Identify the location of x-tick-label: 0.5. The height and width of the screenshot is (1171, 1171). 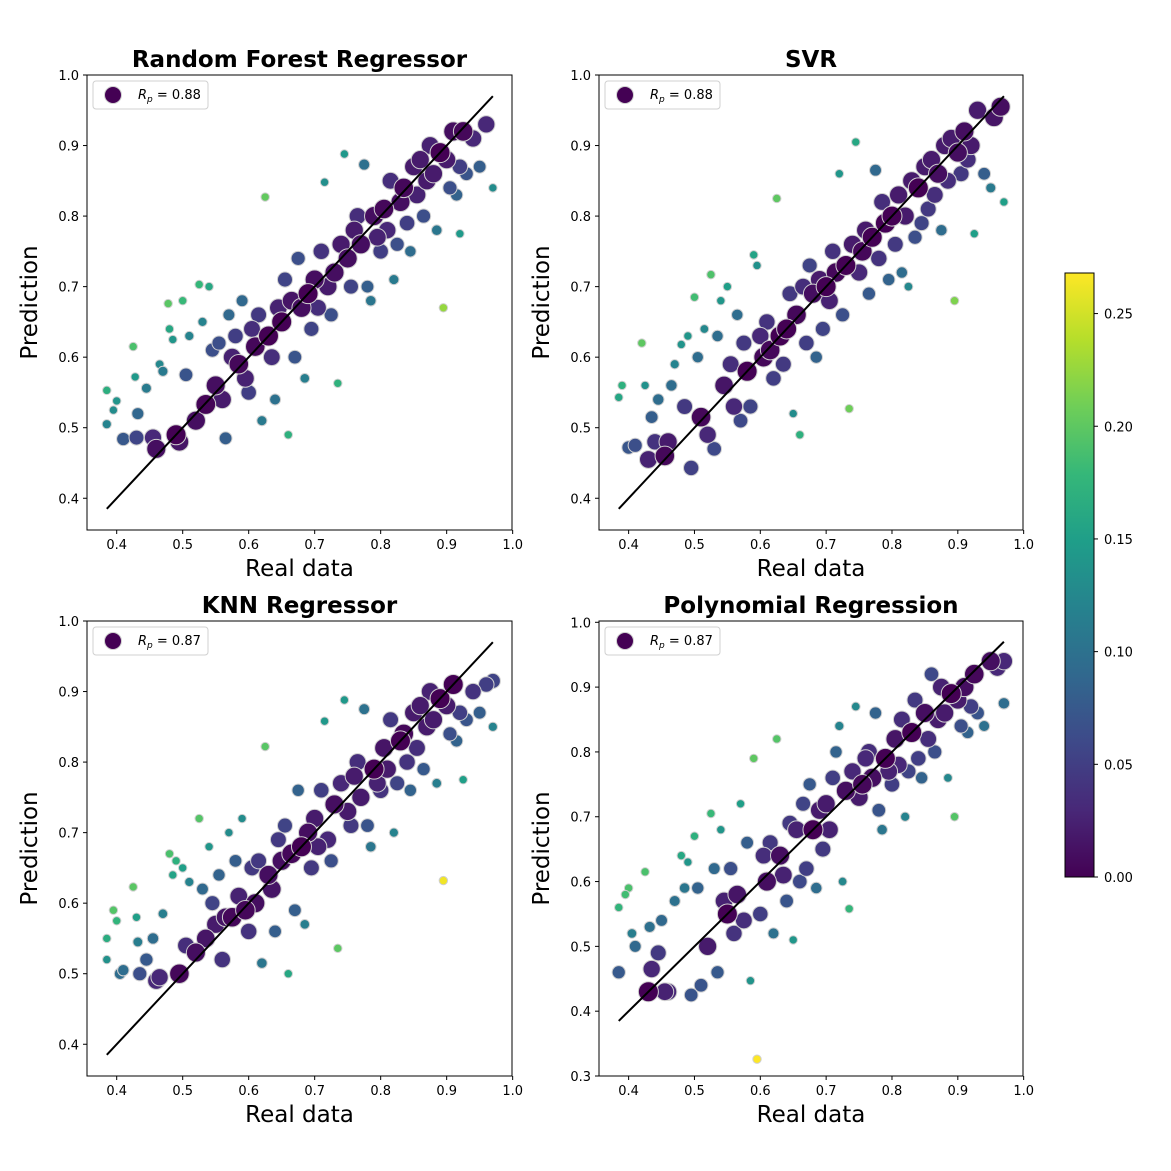
(182, 1091).